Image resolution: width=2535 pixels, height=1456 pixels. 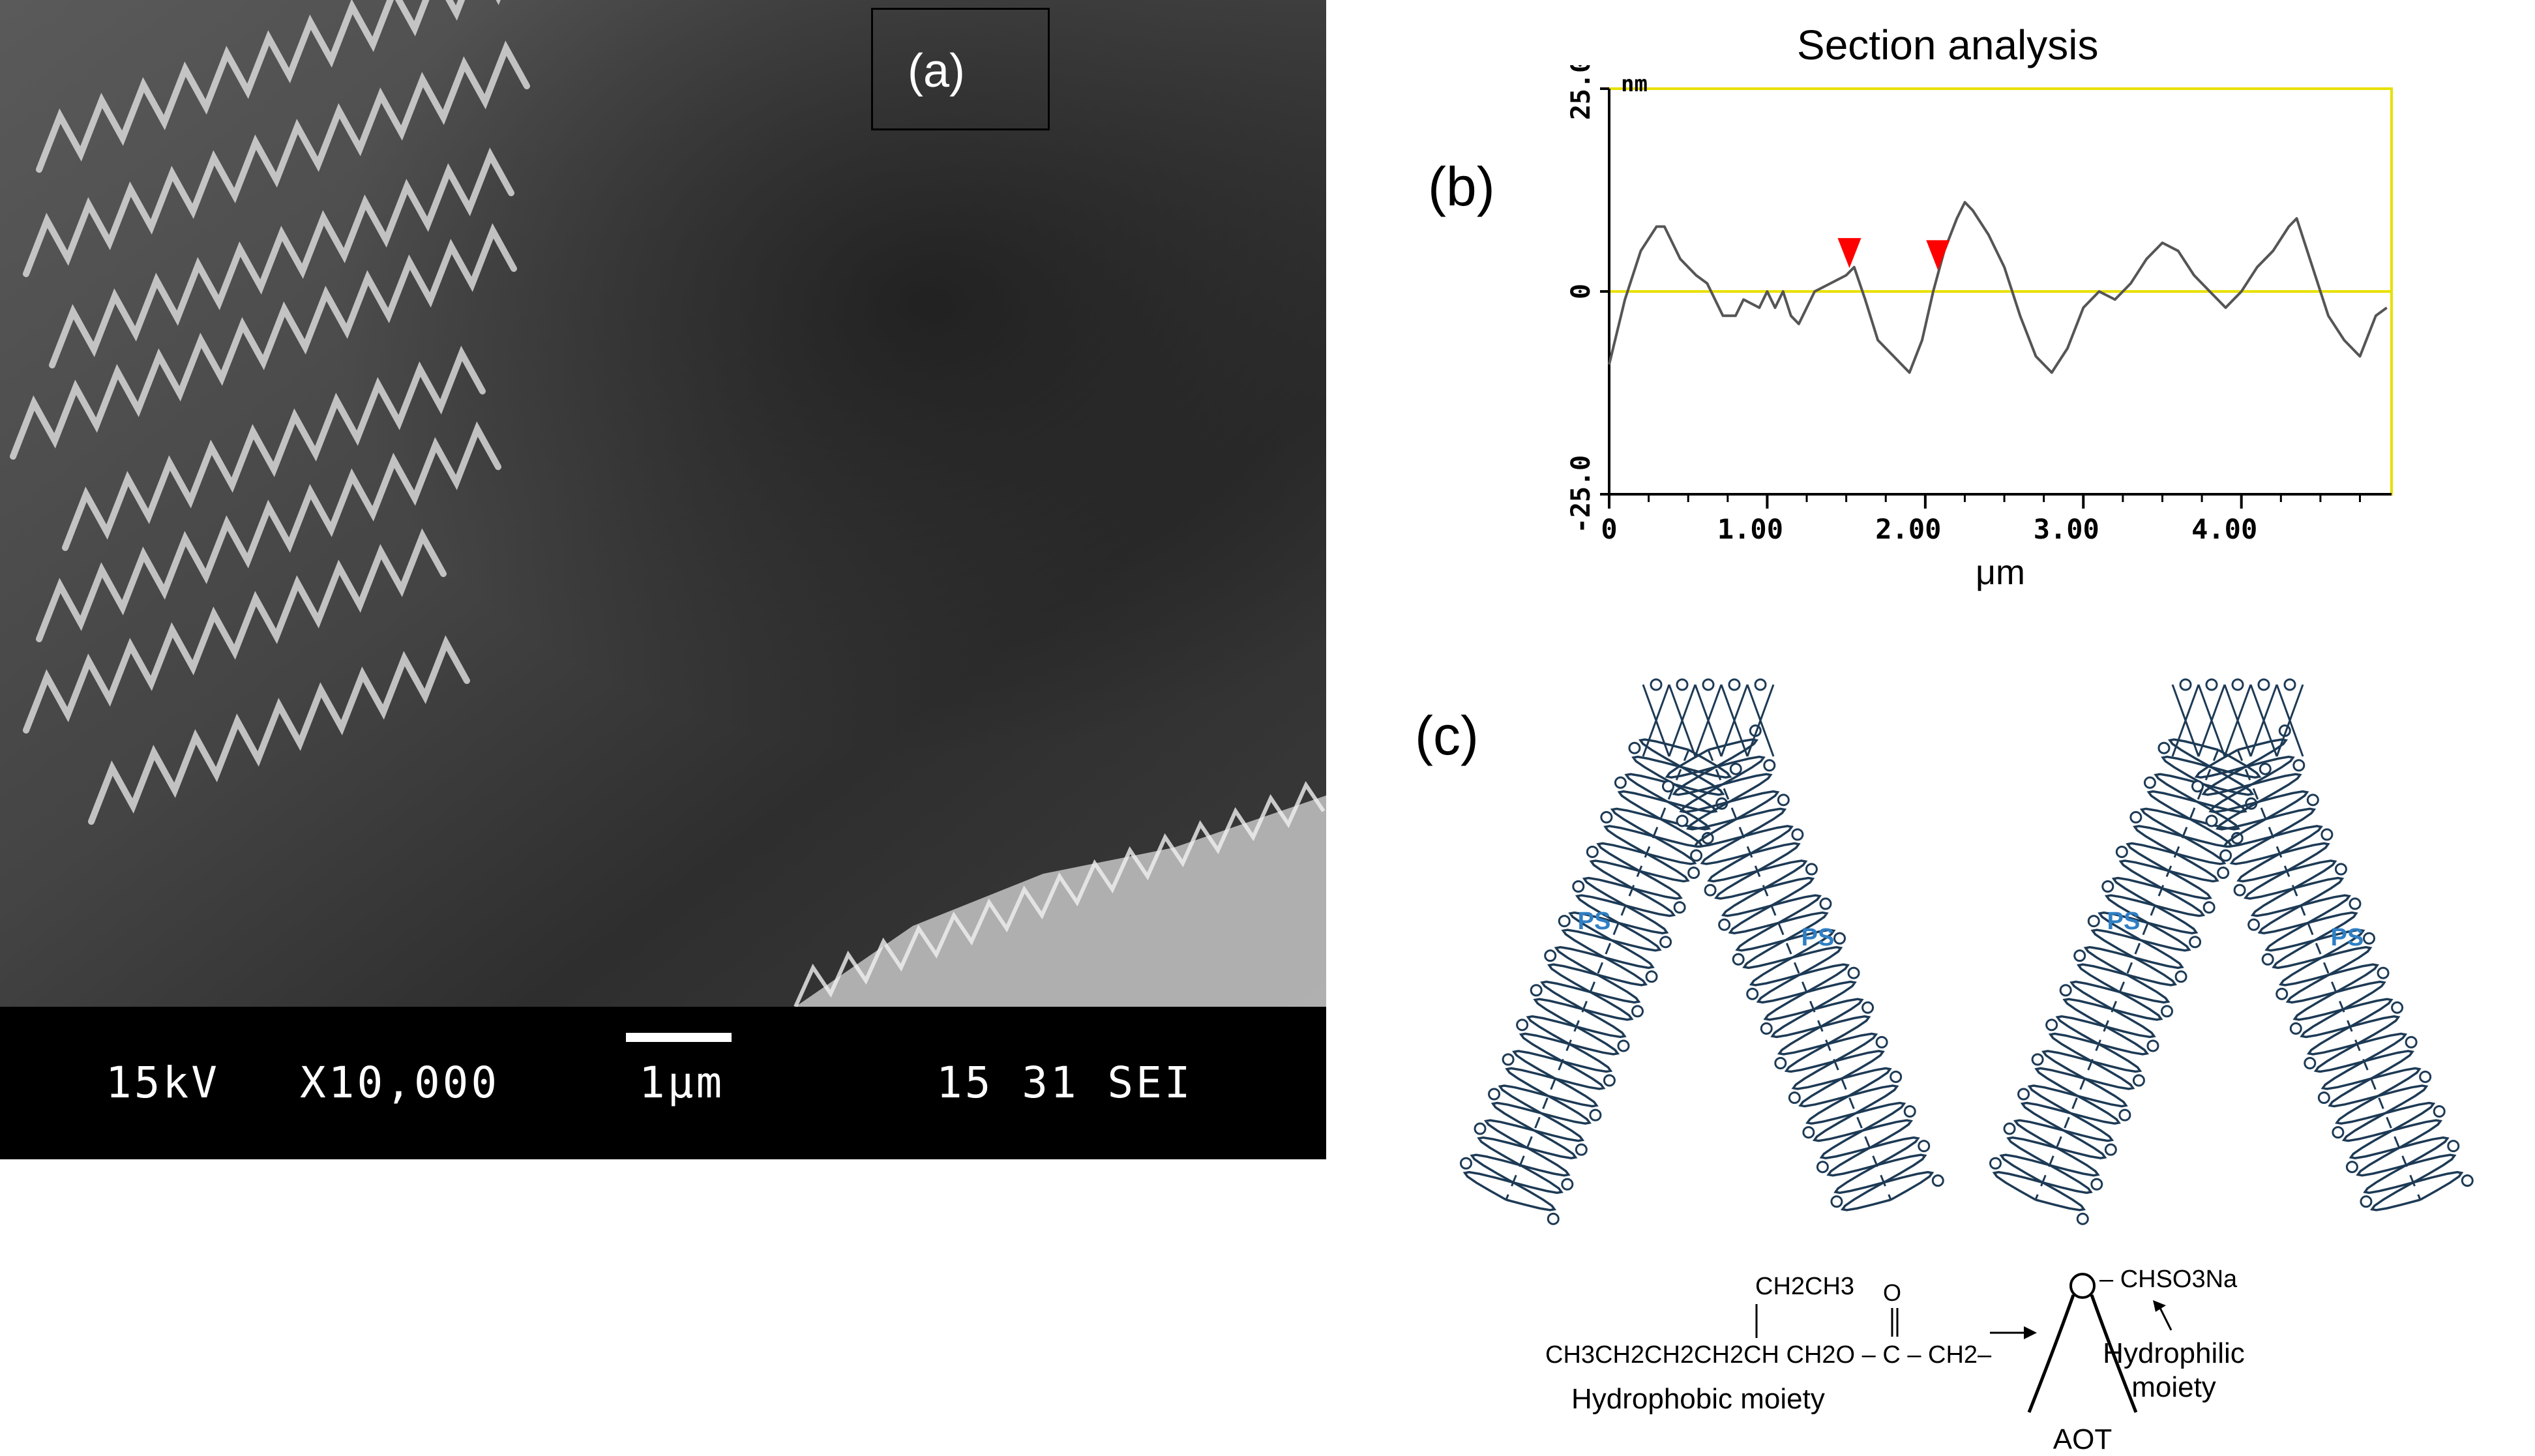 What do you see at coordinates (1581, 494) in the screenshot?
I see `y-tick-label: -25.0` at bounding box center [1581, 494].